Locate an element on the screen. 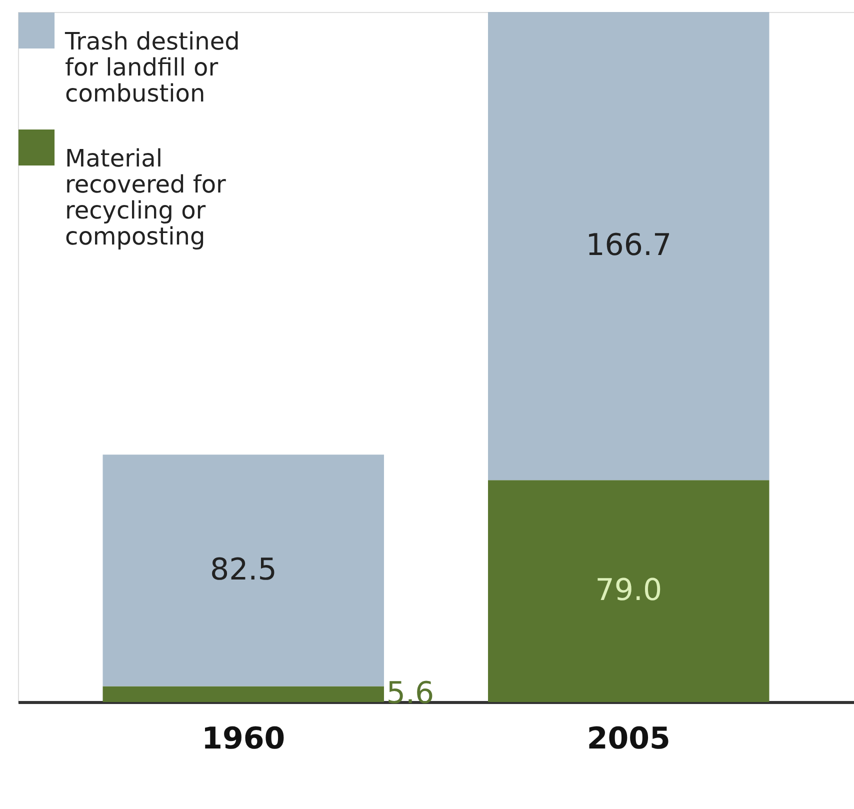  data-label: 82.5 is located at coordinates (243, 570).